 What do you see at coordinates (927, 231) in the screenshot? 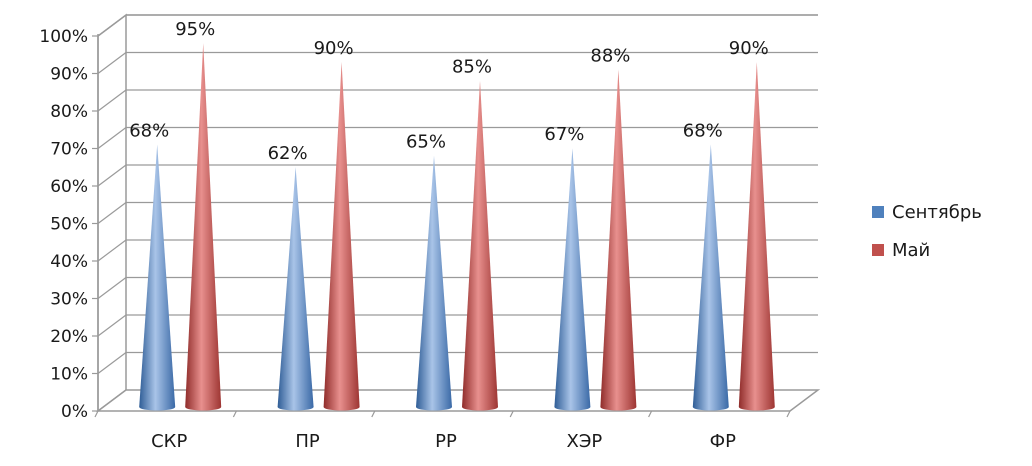
I see `legend: Сентябрь Май` at bounding box center [927, 231].